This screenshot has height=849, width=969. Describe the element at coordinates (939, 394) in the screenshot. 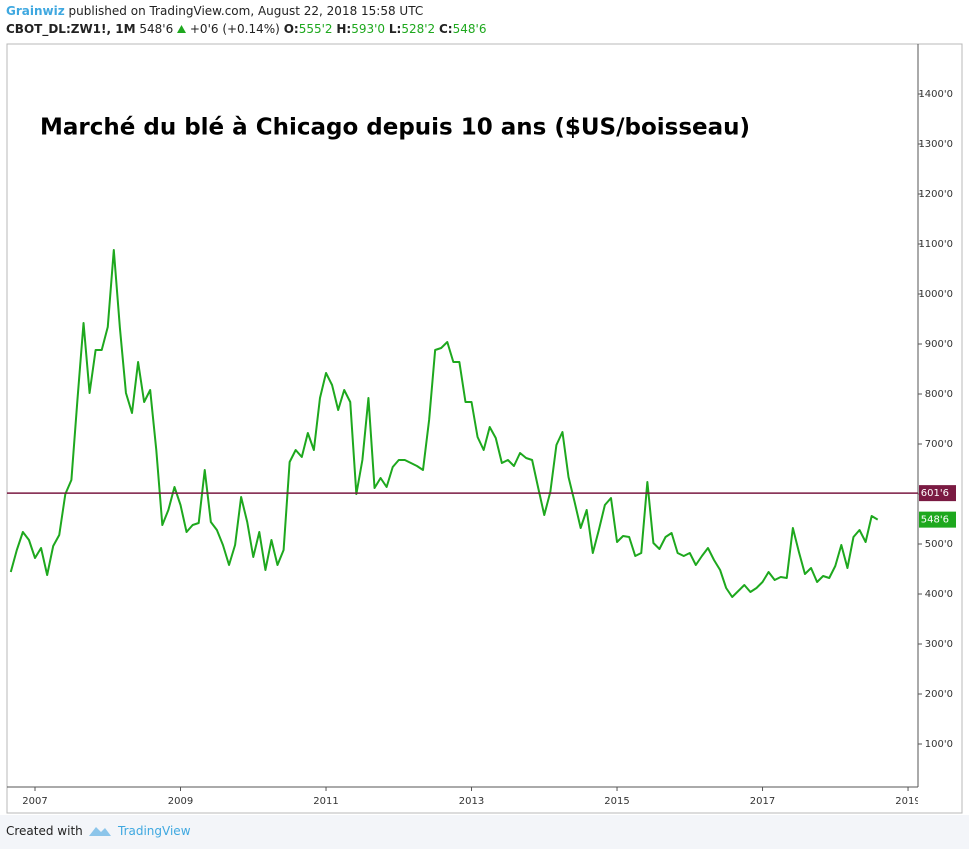

I see `y-tick-label: 800'0` at that location.